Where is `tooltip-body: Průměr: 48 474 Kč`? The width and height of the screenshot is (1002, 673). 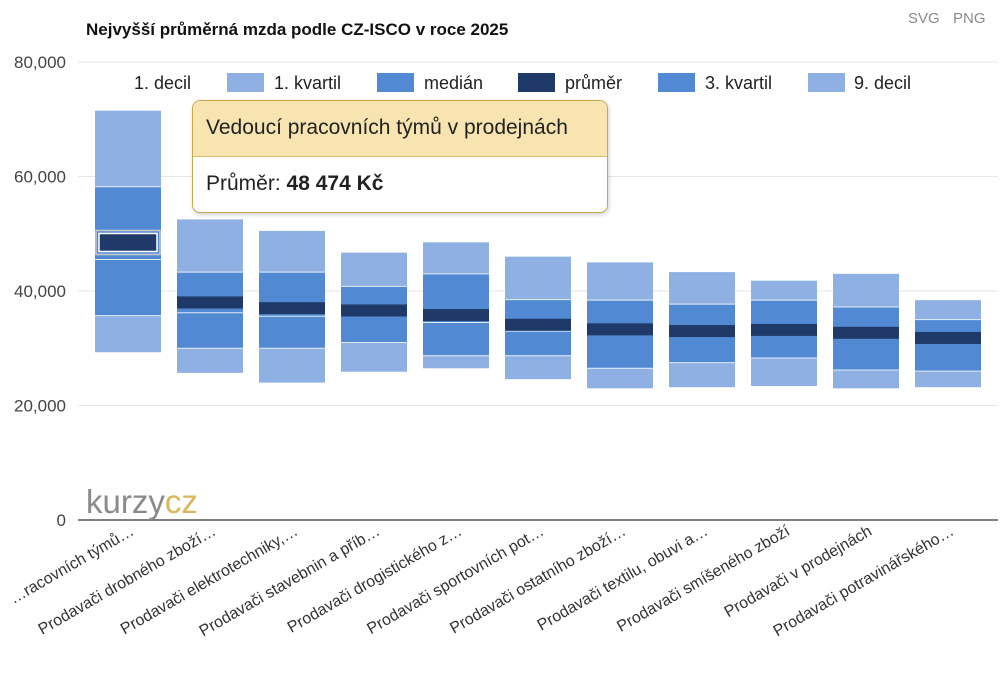 tooltip-body: Průměr: 48 474 Kč is located at coordinates (400, 184).